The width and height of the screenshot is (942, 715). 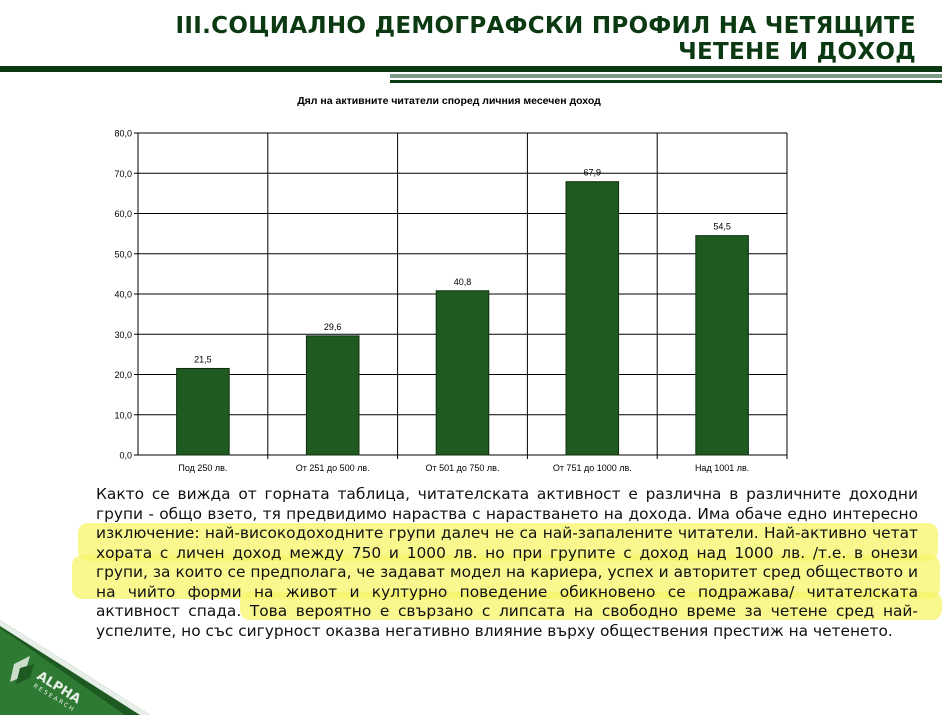 What do you see at coordinates (123, 375) in the screenshot?
I see `y-tick-label: 20,0` at bounding box center [123, 375].